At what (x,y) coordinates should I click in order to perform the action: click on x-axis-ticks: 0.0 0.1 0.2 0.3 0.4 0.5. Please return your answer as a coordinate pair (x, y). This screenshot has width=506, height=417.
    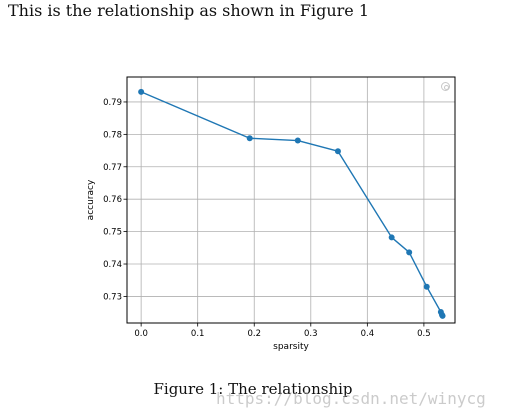
    Looking at the image, I should click on (282, 331).